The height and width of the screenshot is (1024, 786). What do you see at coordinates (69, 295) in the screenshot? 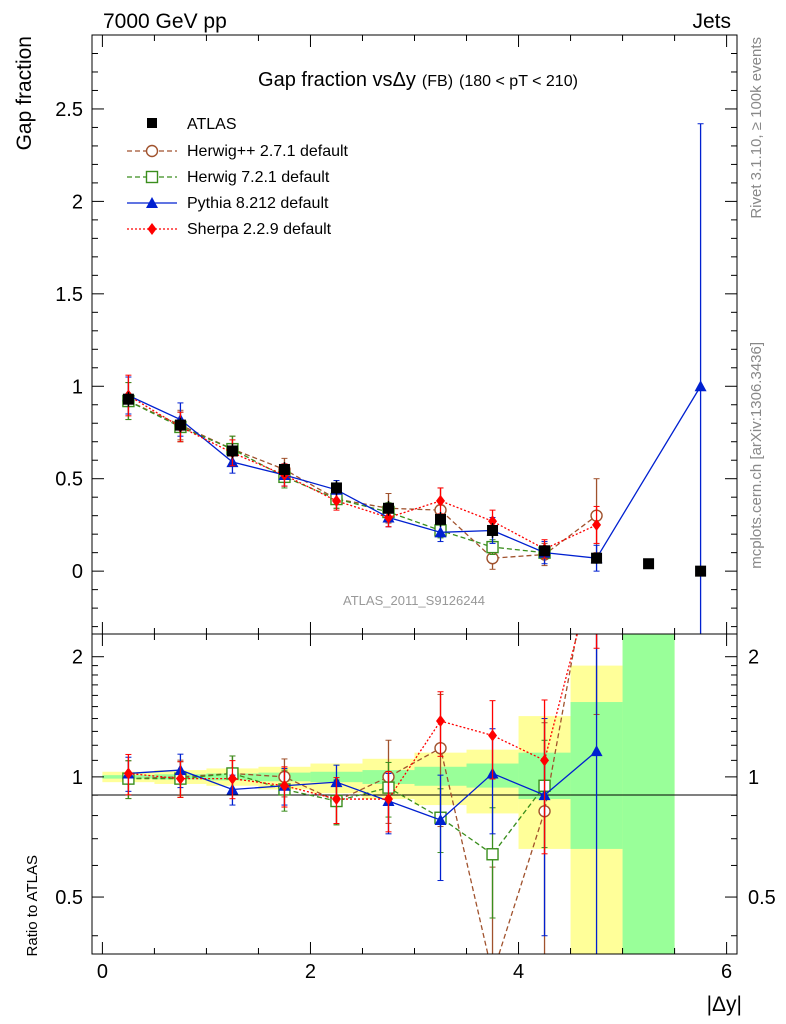
I see `y-tick-label-3: 1.5` at bounding box center [69, 295].